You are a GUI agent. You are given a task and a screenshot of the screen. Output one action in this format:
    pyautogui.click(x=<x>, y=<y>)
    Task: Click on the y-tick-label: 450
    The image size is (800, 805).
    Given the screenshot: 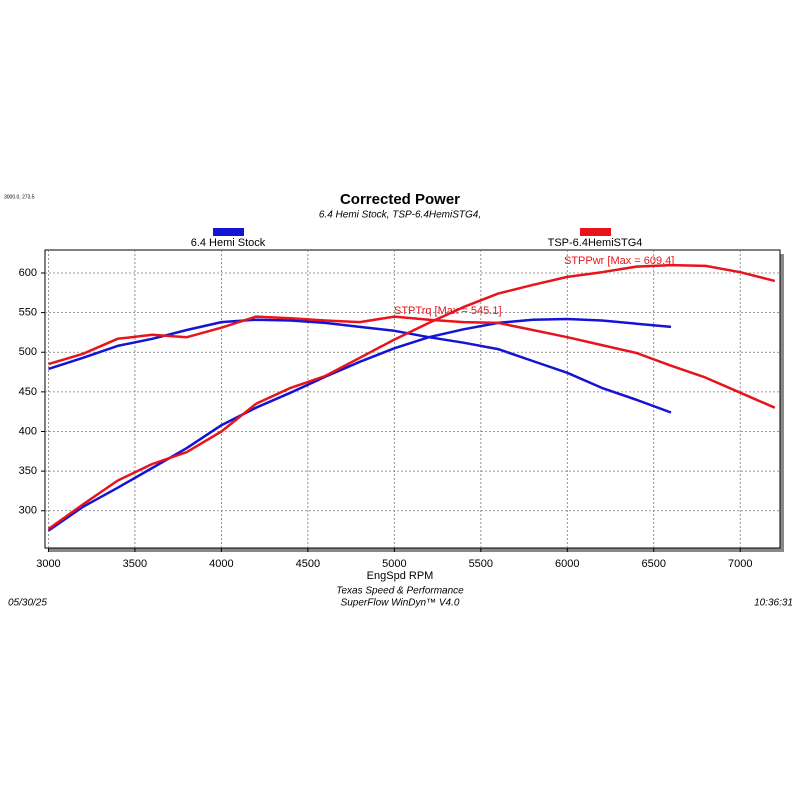 What is the action you would take?
    pyautogui.click(x=28, y=392)
    